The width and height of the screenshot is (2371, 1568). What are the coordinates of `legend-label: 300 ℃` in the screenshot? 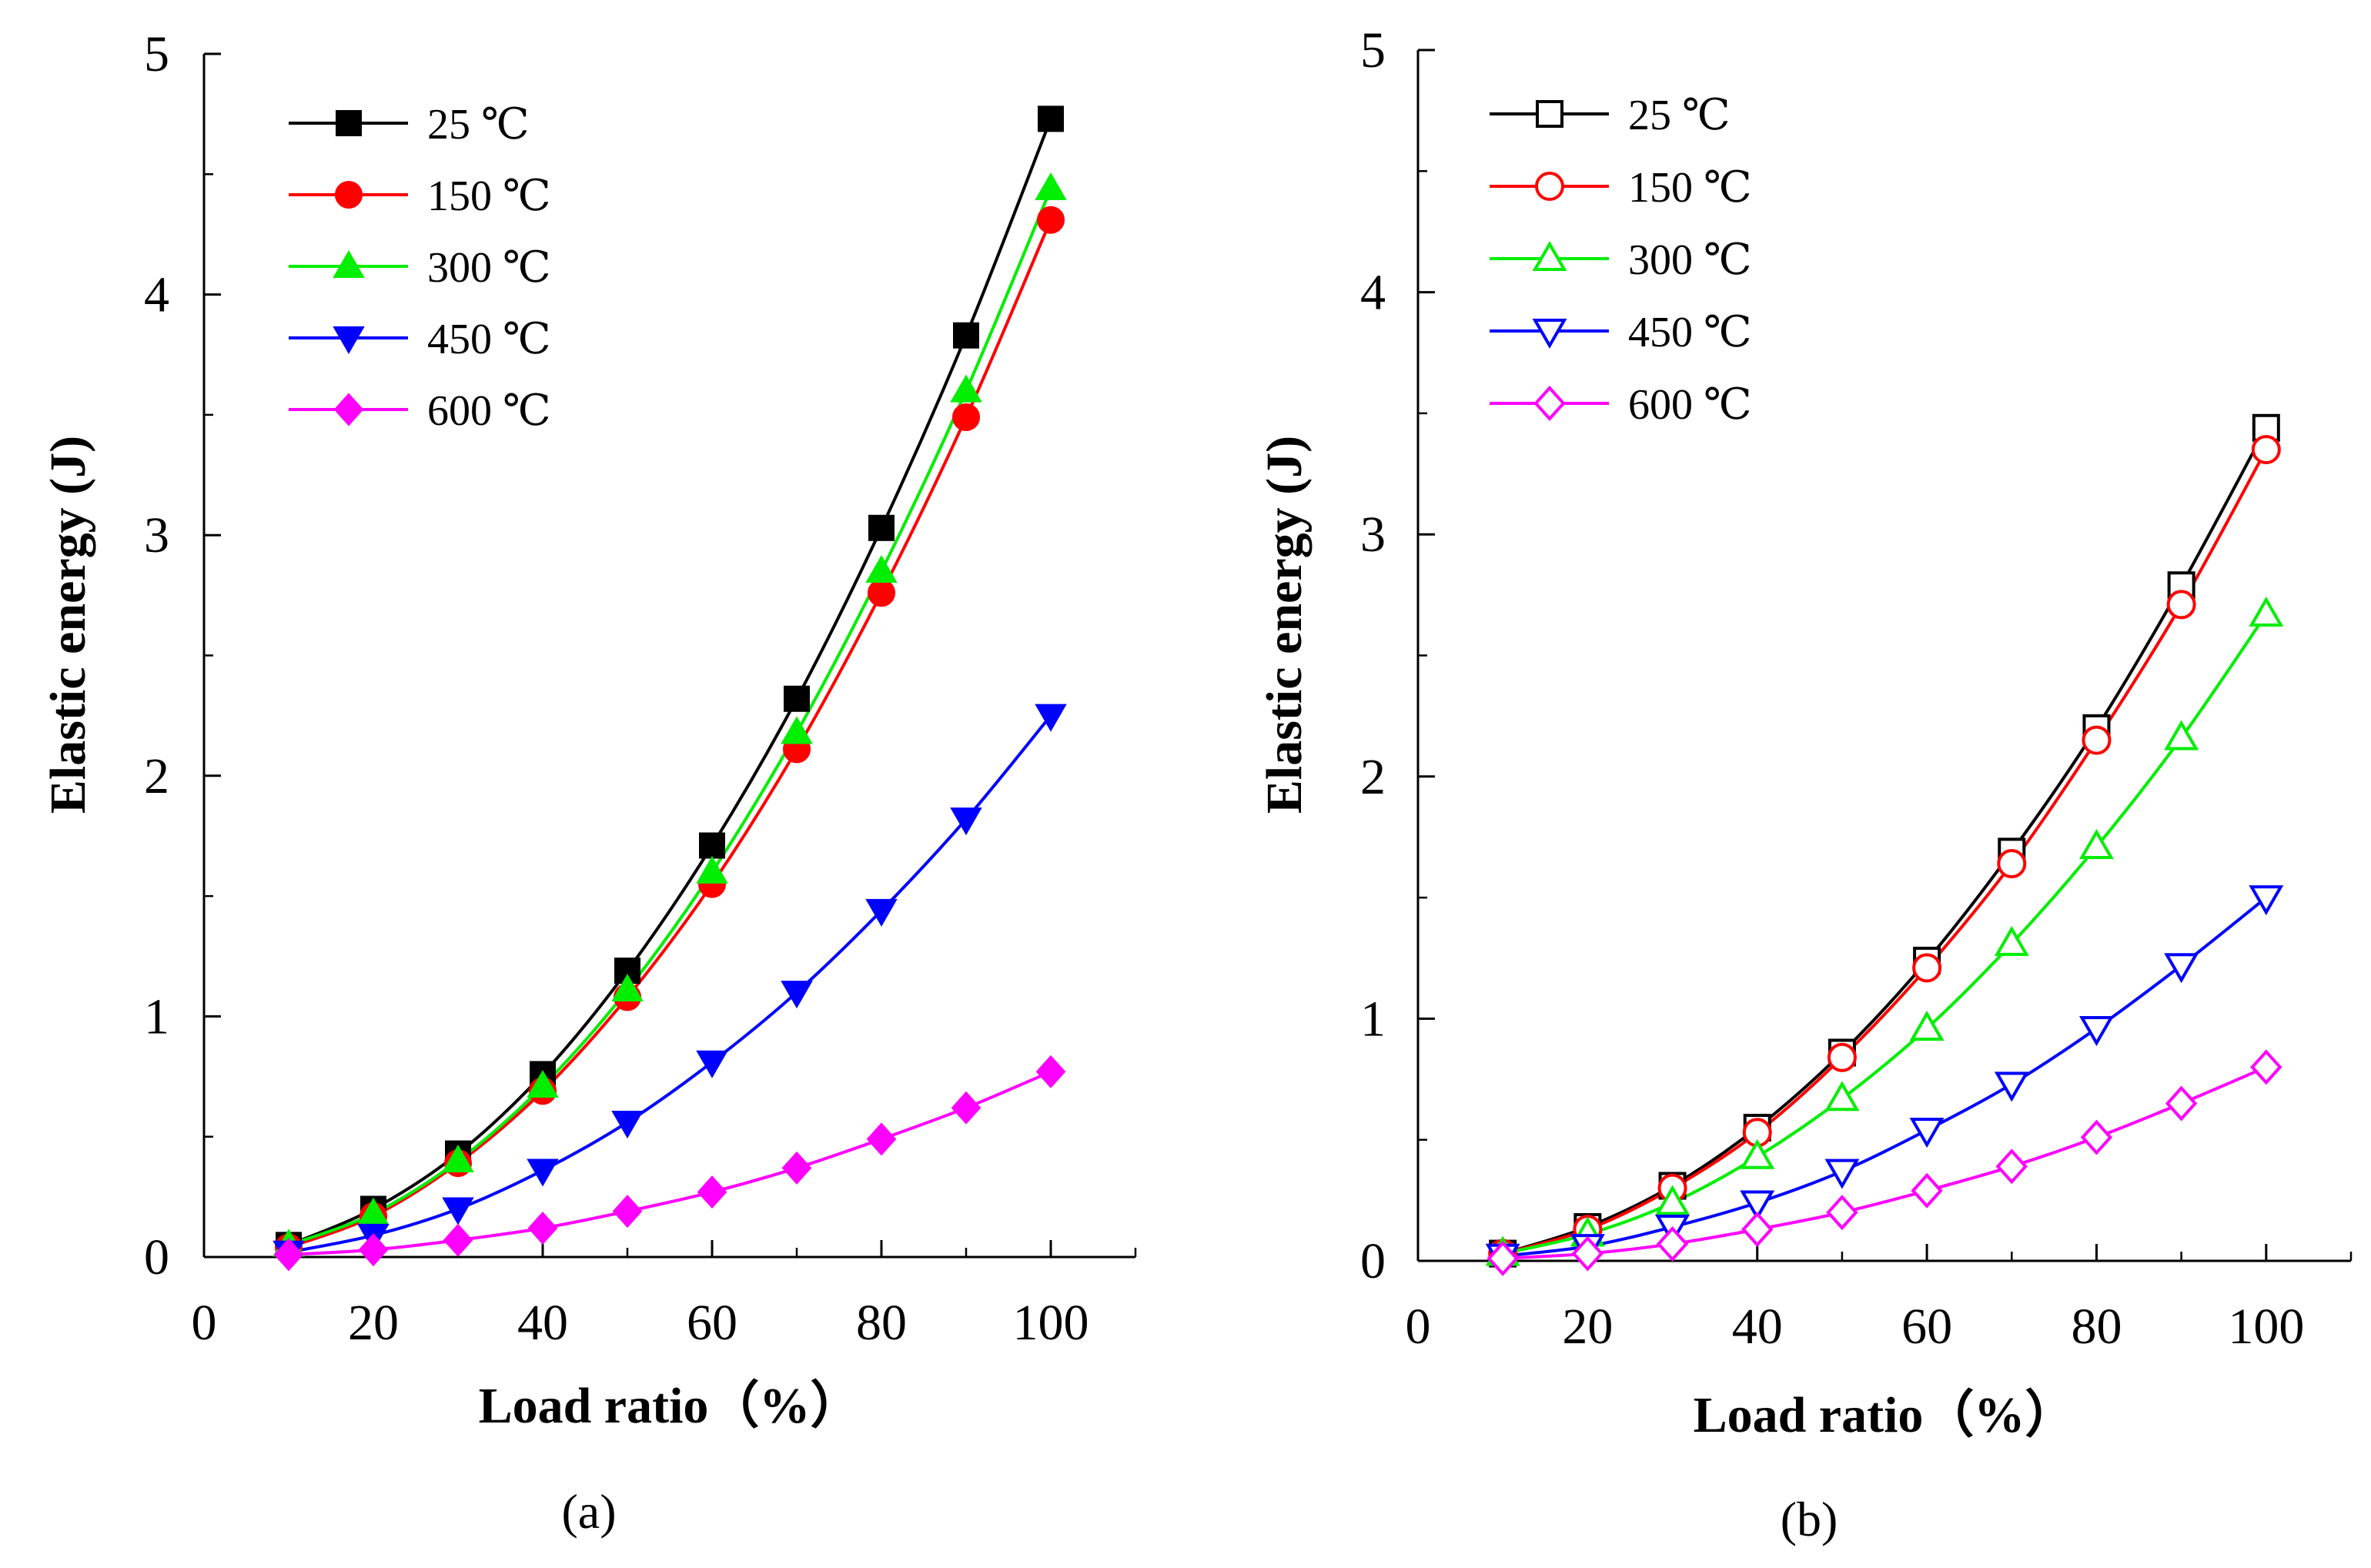 It's located at (489, 268).